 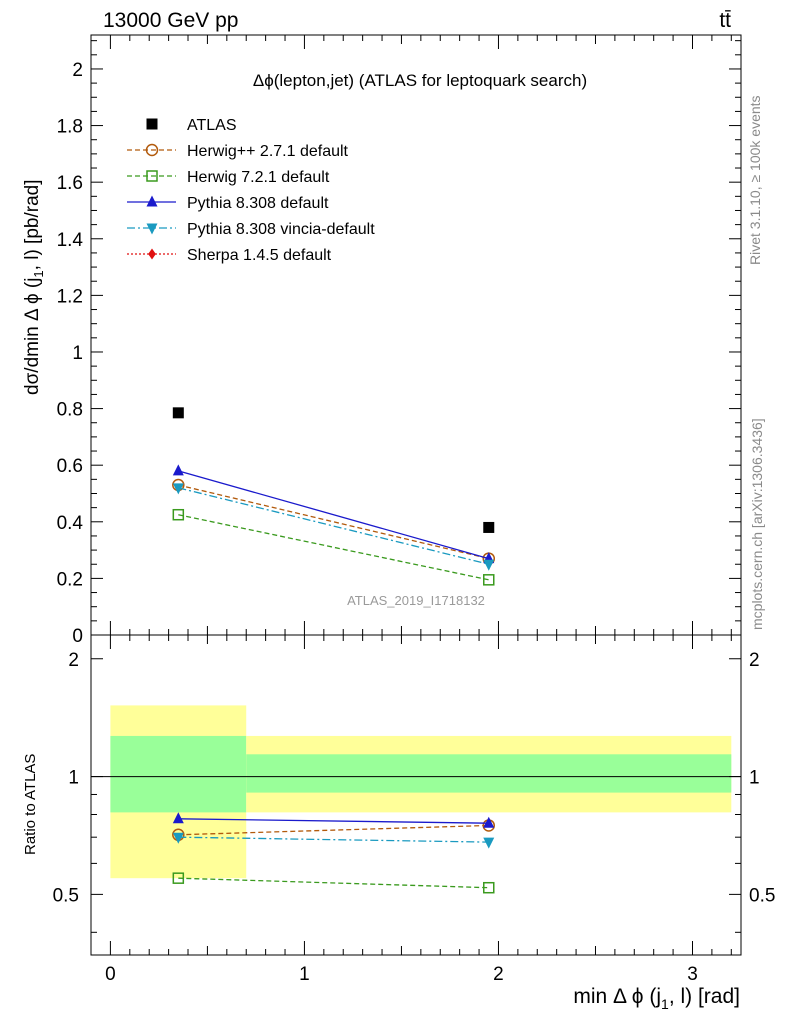 What do you see at coordinates (755, 180) in the screenshot?
I see `rivet-label: Rivet 3.1.10, ≥ 100k events` at bounding box center [755, 180].